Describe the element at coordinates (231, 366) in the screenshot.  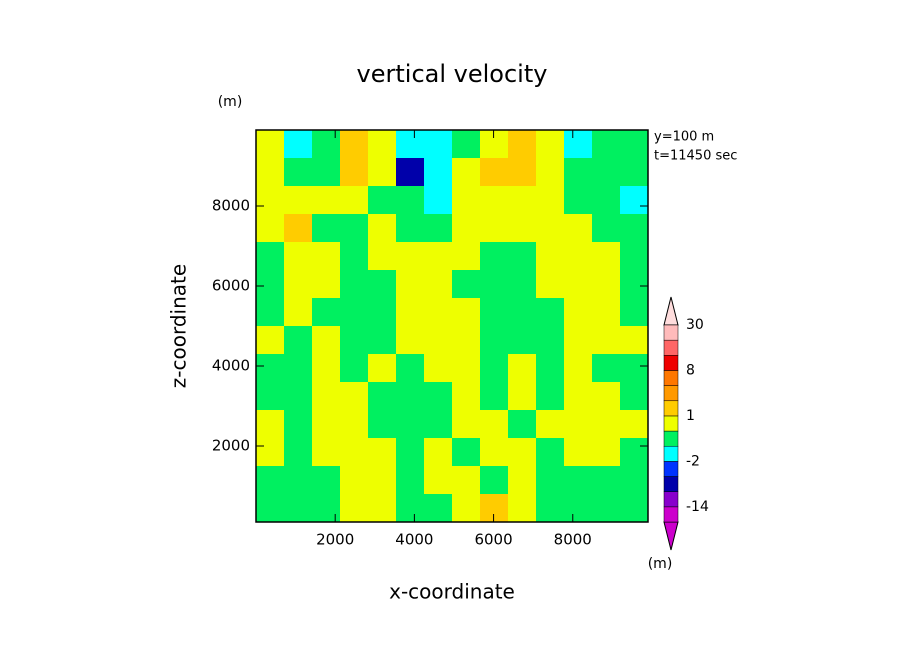
I see `y-tick-label: 4000` at that location.